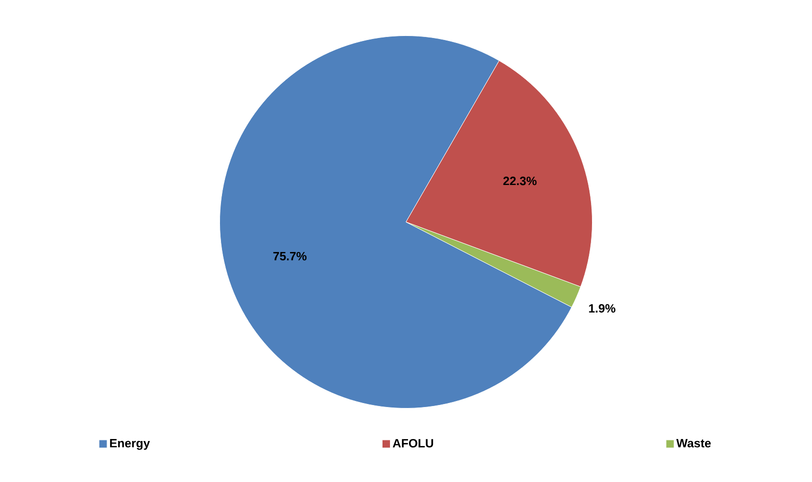  What do you see at coordinates (413, 443) in the screenshot?
I see `legend-label: AFOLU` at bounding box center [413, 443].